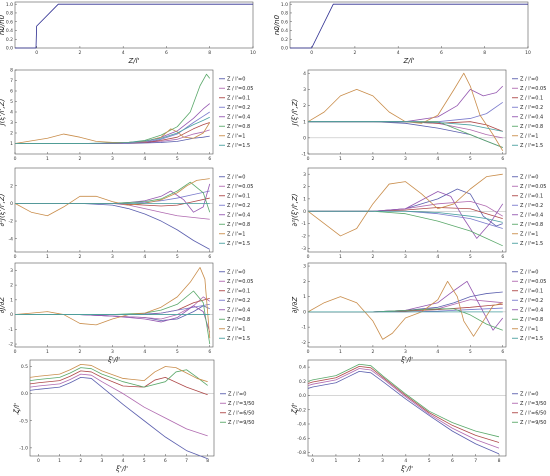  I want to click on y-tick-label: -0.6, so click(301, 439).